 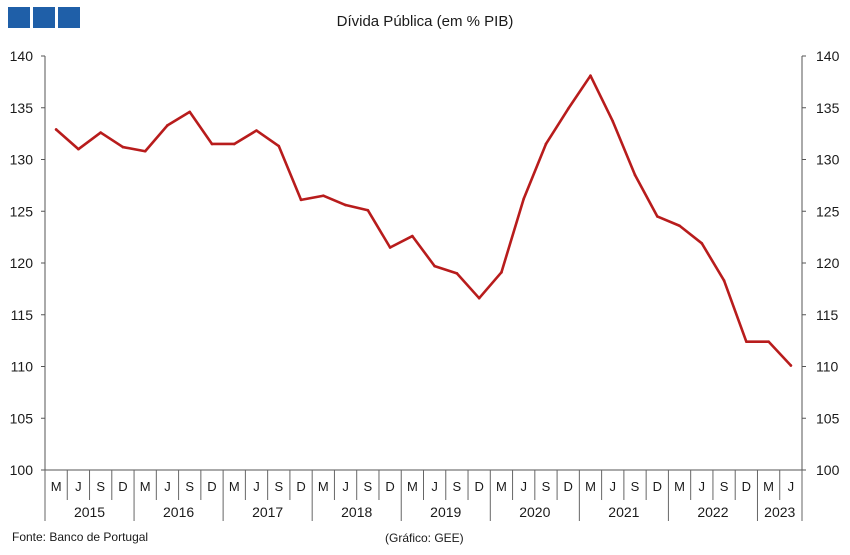 What do you see at coordinates (178, 512) in the screenshot?
I see `x-year-label: 2016` at bounding box center [178, 512].